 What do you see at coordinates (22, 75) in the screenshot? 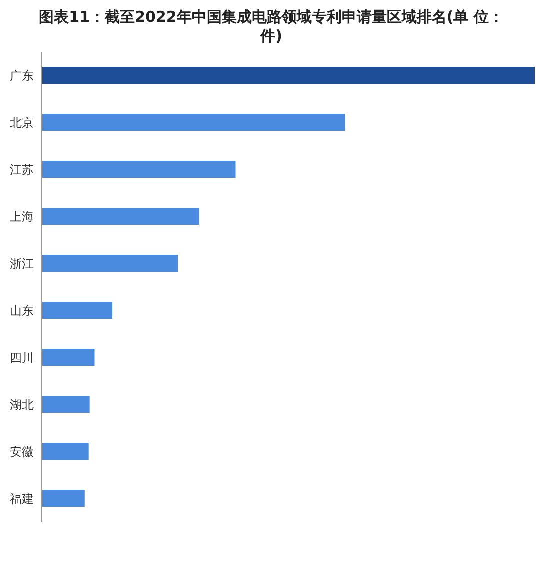
I see `y-tick-label: 广东` at bounding box center [22, 75].